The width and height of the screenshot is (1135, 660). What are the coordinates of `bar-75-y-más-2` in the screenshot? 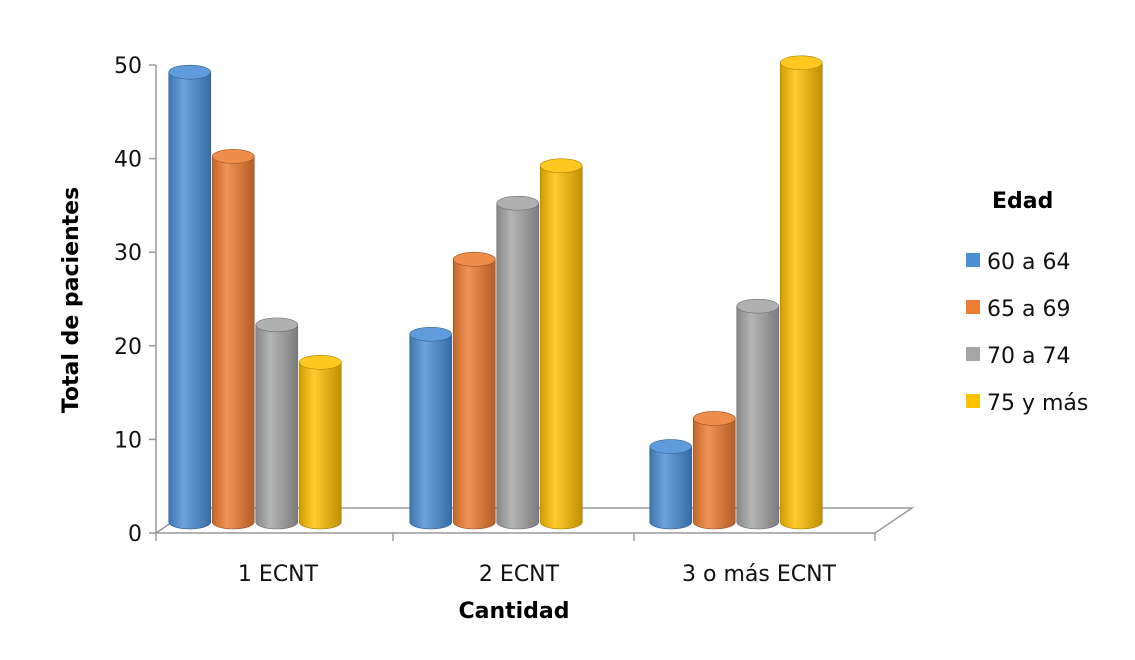 It's located at (801, 292).